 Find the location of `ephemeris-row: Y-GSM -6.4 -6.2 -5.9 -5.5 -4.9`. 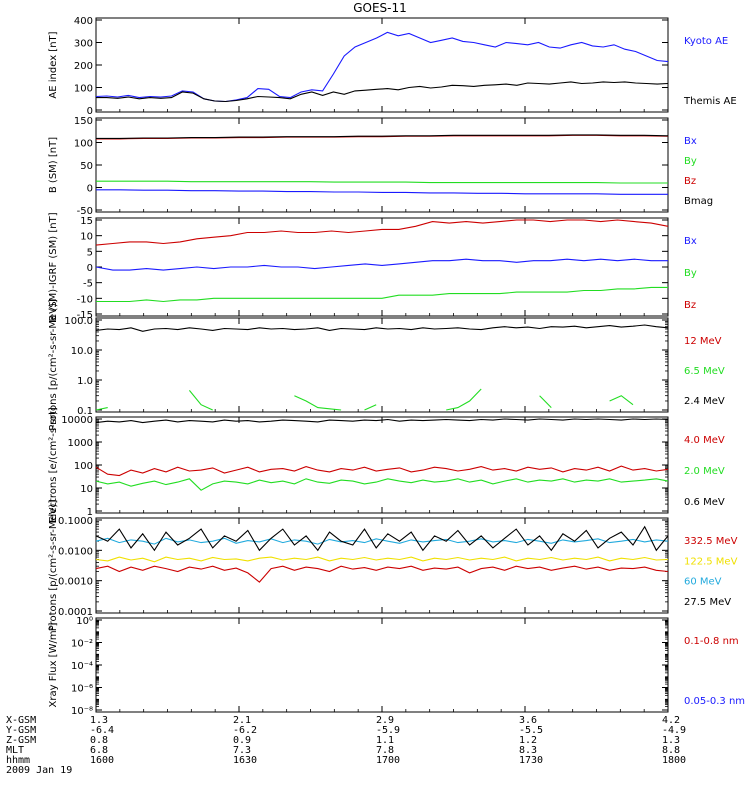

ephemeris-row: Y-GSM -6.4 -6.2 -5.9 -5.5 -4.9 is located at coordinates (346, 731).